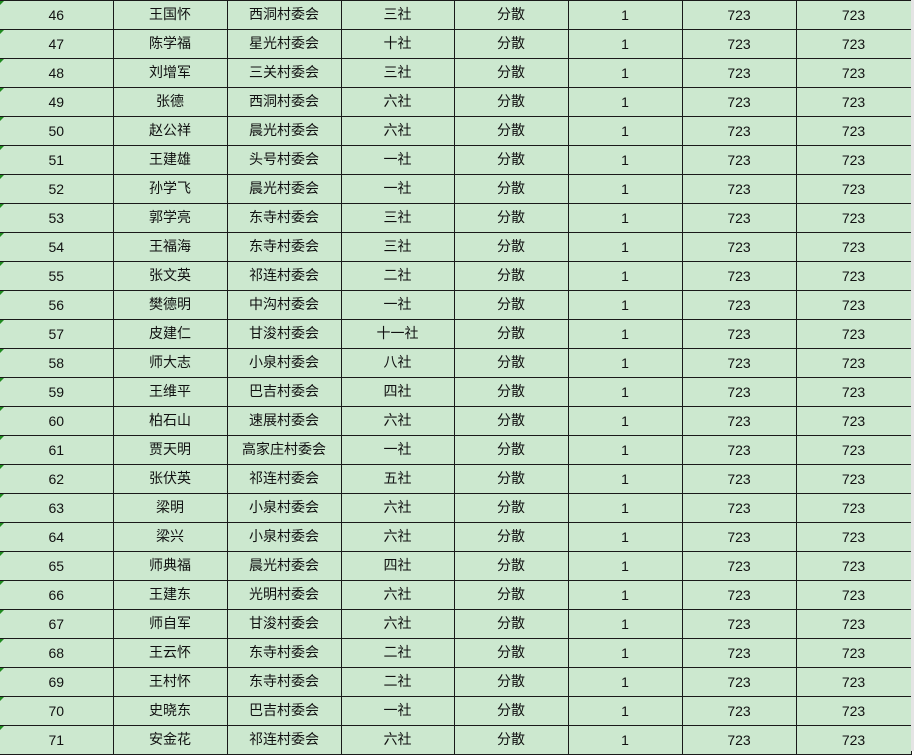  Describe the element at coordinates (170, 508) in the screenshot. I see `cell-name: 梁明` at that location.